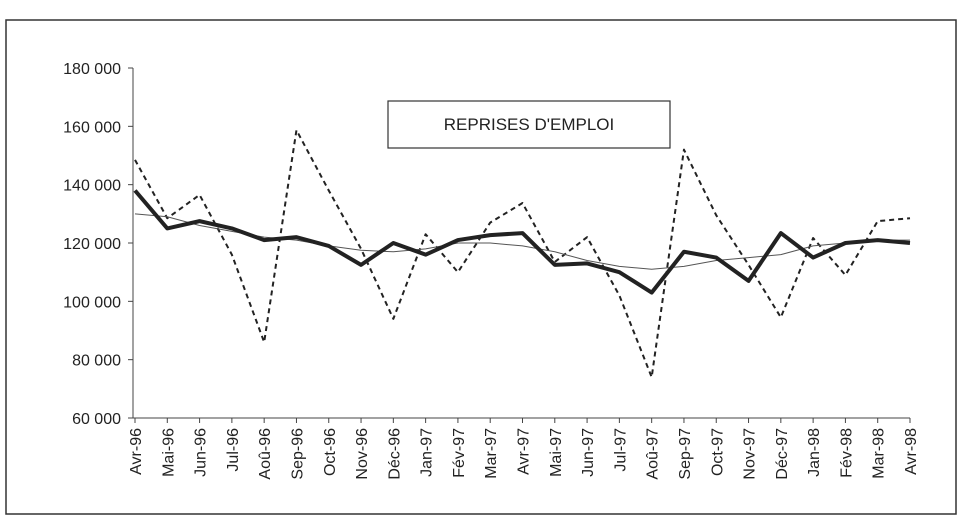 The width and height of the screenshot is (960, 517). What do you see at coordinates (814, 452) in the screenshot?
I see `x-tick-label: Jan-98` at bounding box center [814, 452].